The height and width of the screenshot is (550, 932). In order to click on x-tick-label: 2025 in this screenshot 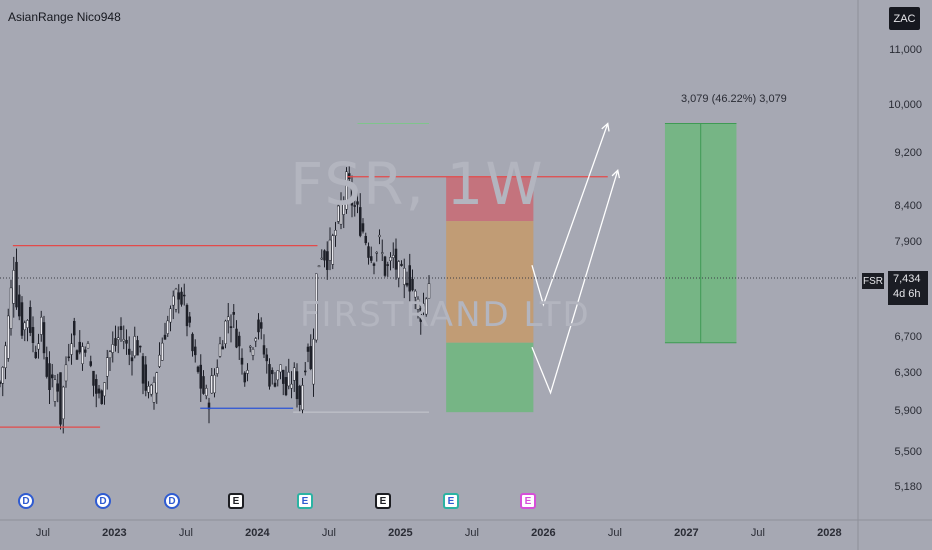, I will do `click(400, 533)`.